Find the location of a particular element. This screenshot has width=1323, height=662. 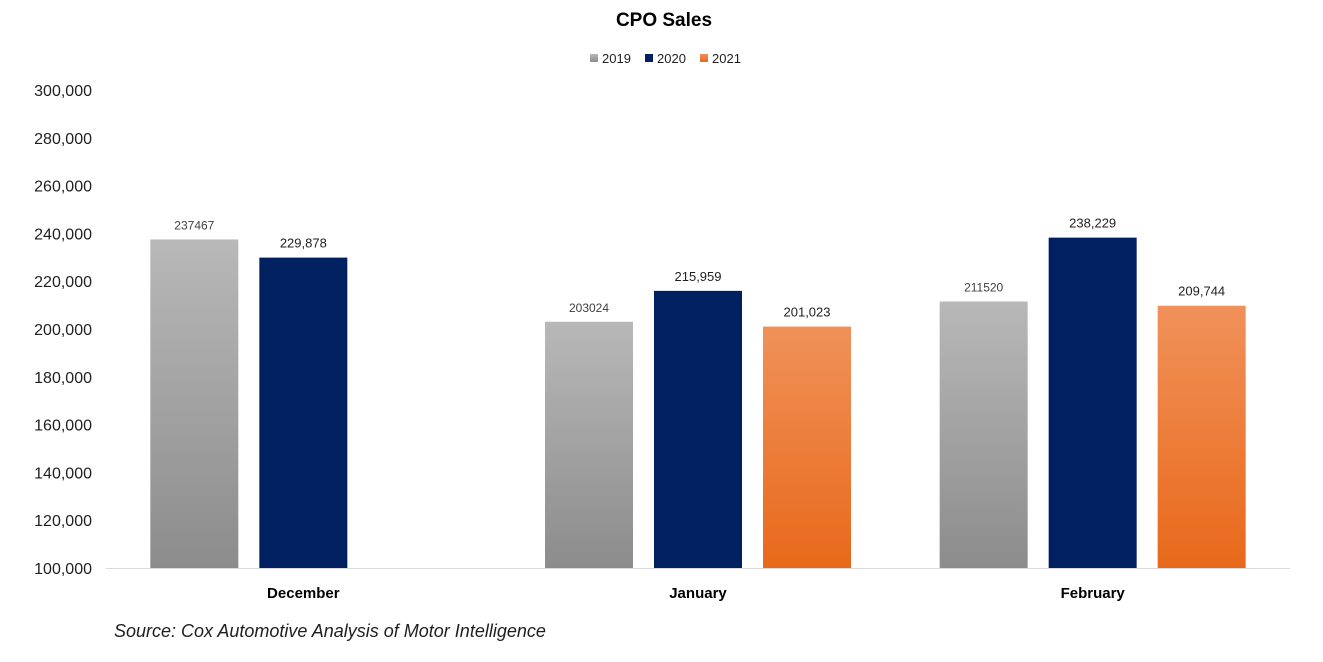

data-label-2020-january: 215,959 is located at coordinates (698, 276).